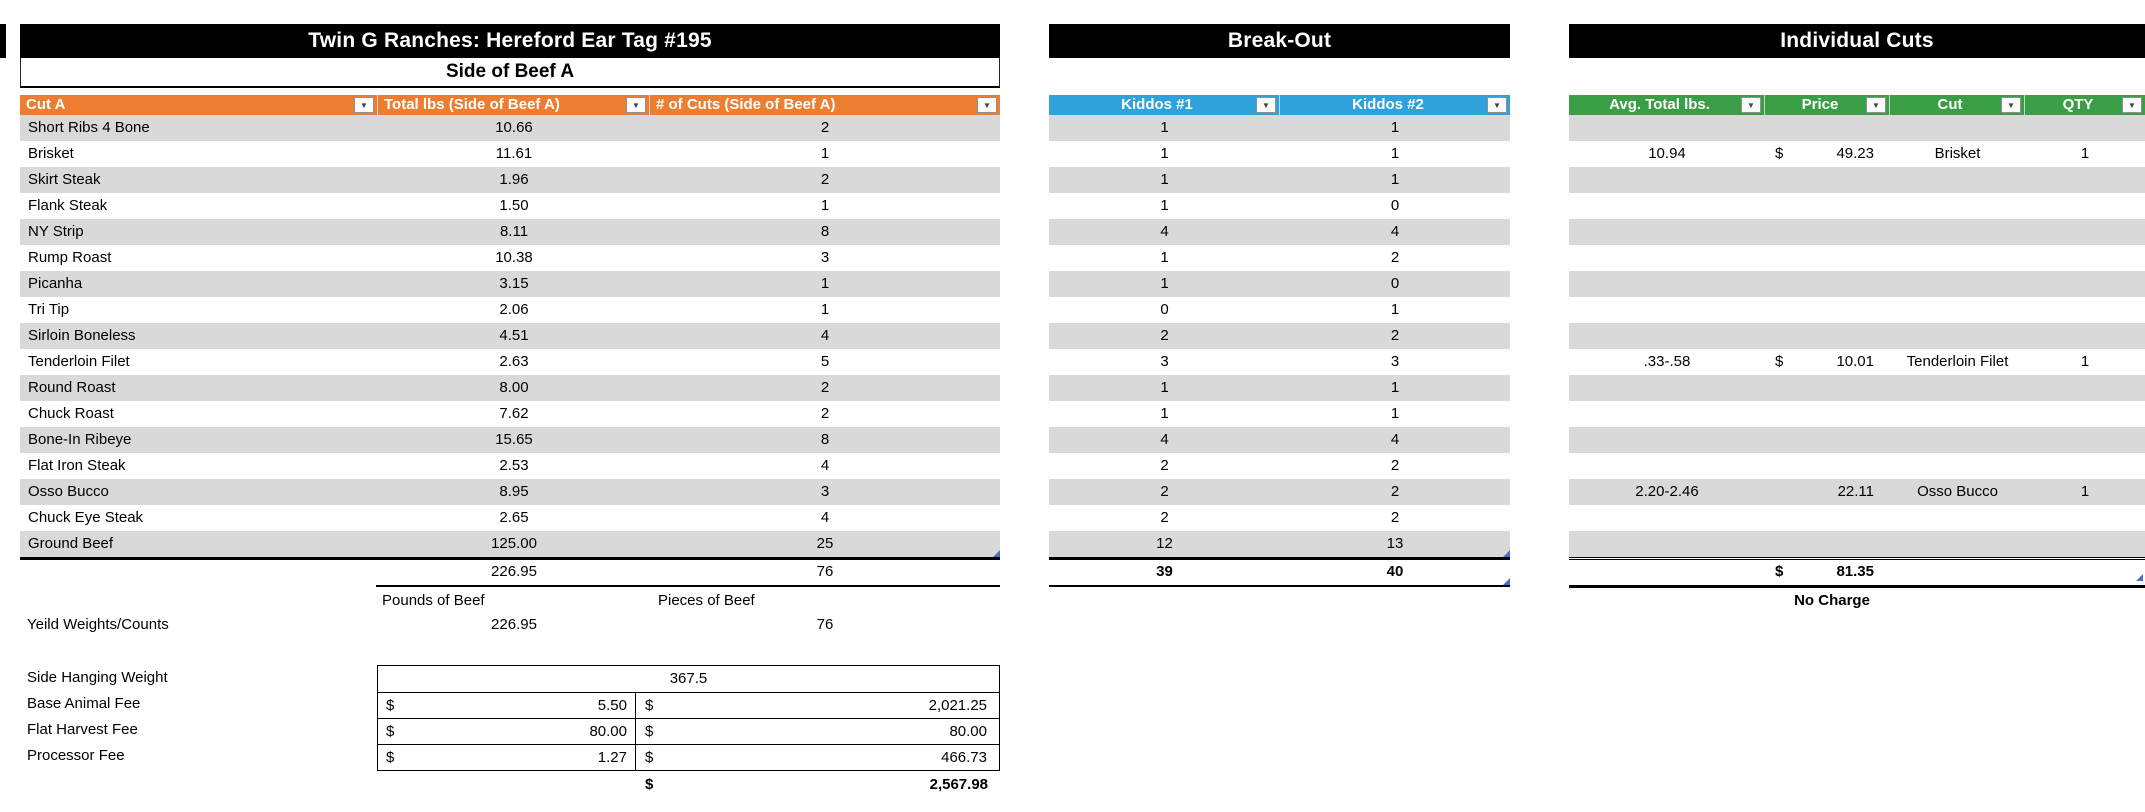  What do you see at coordinates (2085, 105) in the screenshot?
I see `header-qty: QTY ▼` at bounding box center [2085, 105].